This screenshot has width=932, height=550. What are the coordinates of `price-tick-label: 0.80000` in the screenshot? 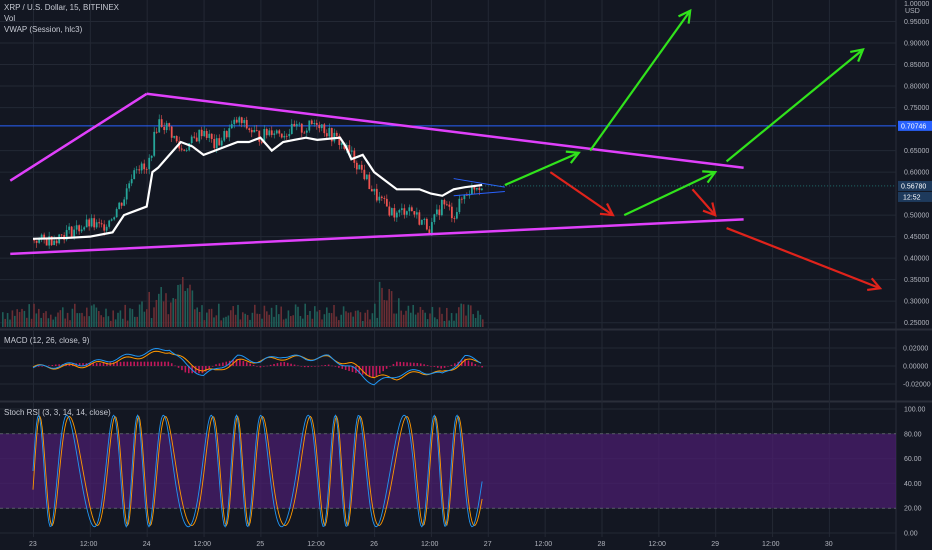 It's located at (916, 87).